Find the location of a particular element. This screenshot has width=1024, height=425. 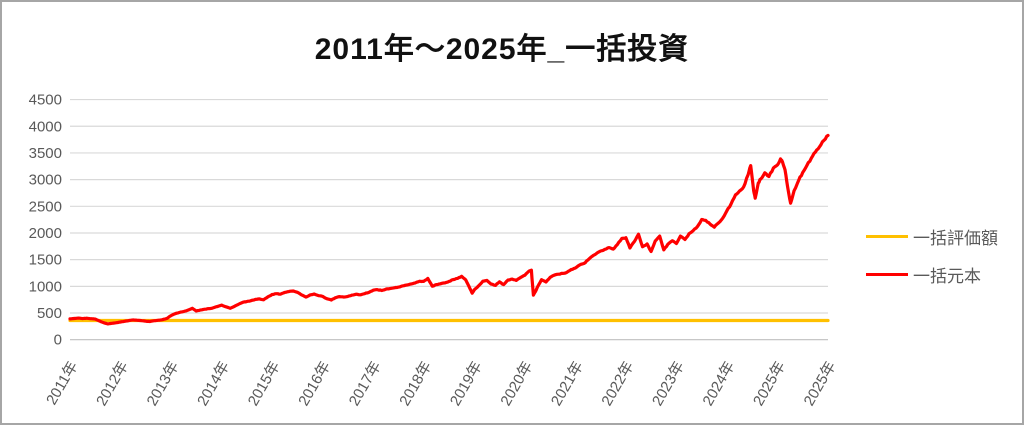

x-axis-label: 2011年 is located at coordinates (62, 383).